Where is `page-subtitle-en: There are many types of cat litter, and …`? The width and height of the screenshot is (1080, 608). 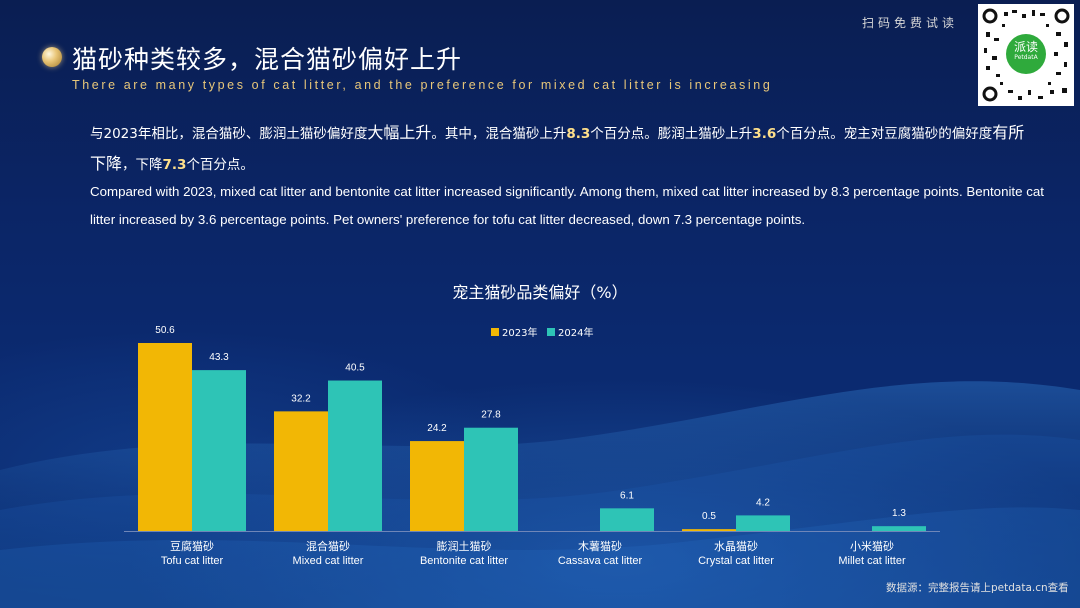
page-subtitle-en: There are many types of cat litter, and … is located at coordinates (422, 85).